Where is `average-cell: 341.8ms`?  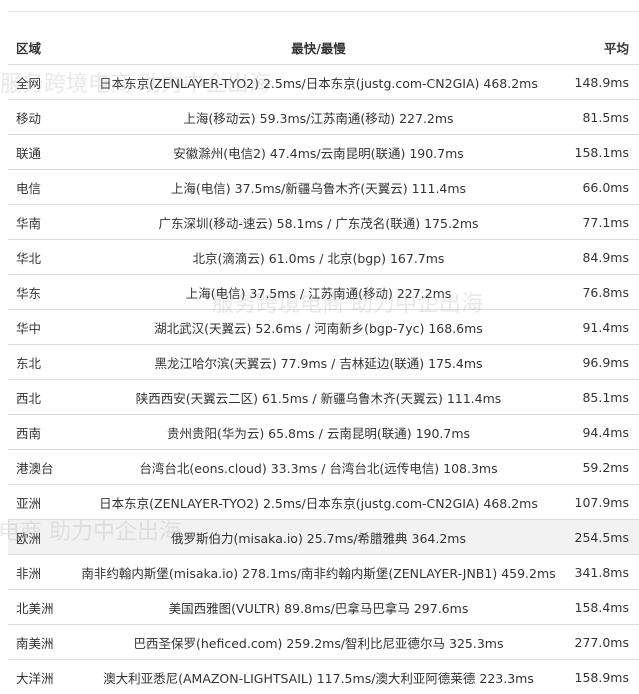 average-cell: 341.8ms is located at coordinates (603, 572).